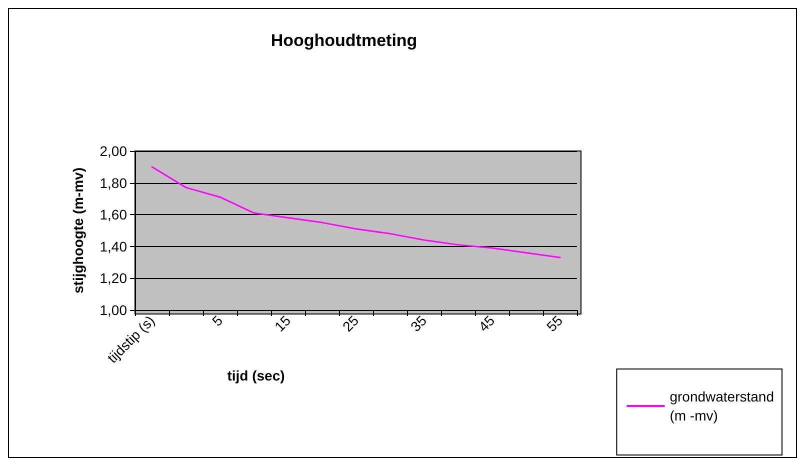 This screenshot has width=807, height=468. Describe the element at coordinates (418, 323) in the screenshot. I see `x-tick-label: 35` at that location.